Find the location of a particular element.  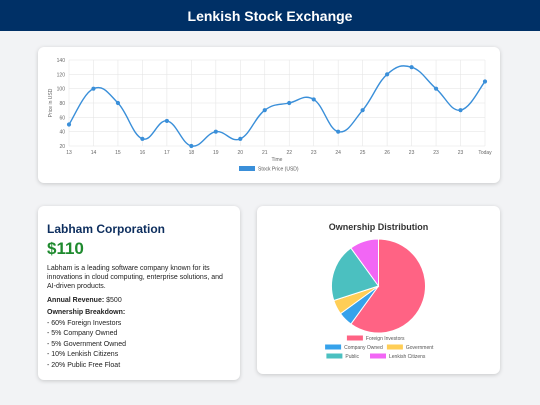

x-tick-label: 14 is located at coordinates (94, 153).